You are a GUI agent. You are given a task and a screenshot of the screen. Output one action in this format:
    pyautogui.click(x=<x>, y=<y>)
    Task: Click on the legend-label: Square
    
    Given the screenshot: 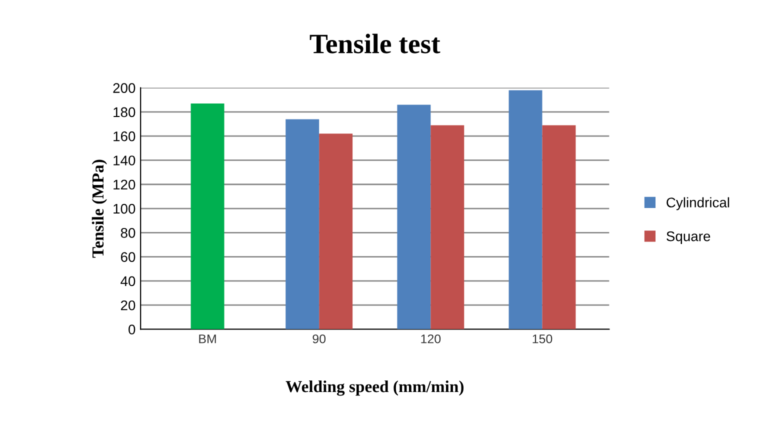 What is the action you would take?
    pyautogui.click(x=688, y=237)
    